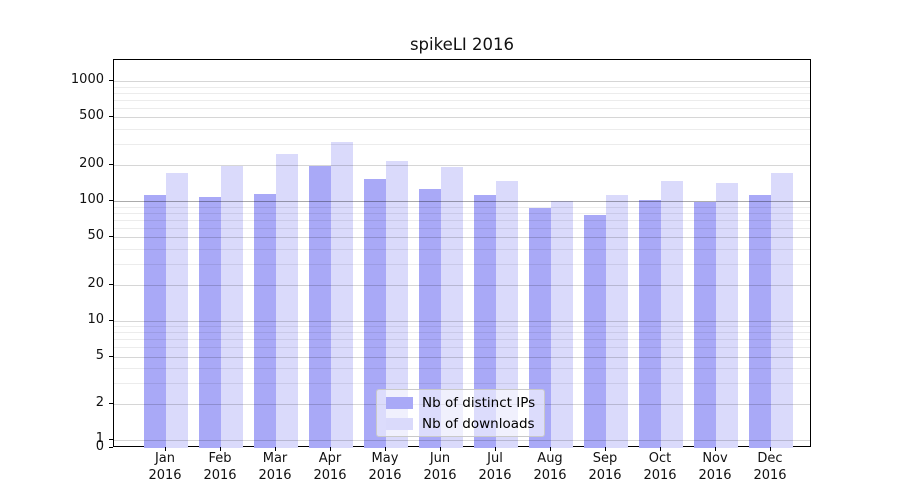 Image resolution: width=900 pixels, height=500 pixels. What do you see at coordinates (87, 80) in the screenshot?
I see `y-tick-label-1000: 1000` at bounding box center [87, 80].